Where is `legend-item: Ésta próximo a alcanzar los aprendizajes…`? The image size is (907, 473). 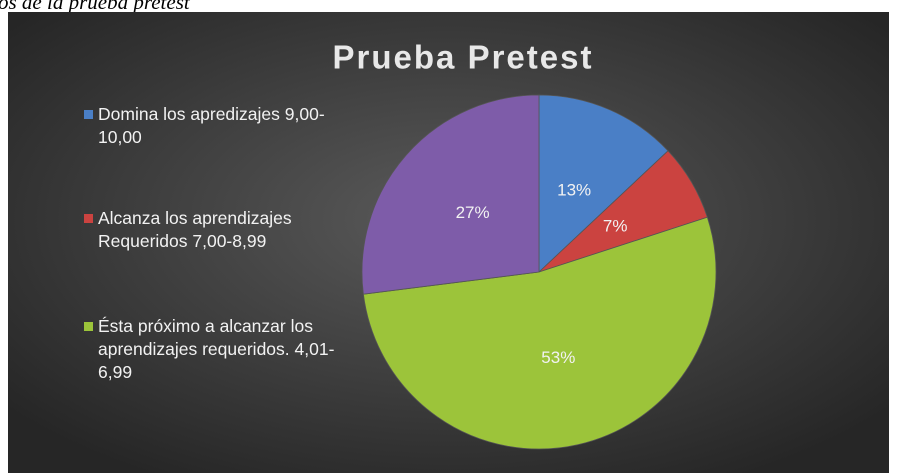 legend-item: Ésta próximo a alcanzar los aprendizajes… is located at coordinates (211, 349).